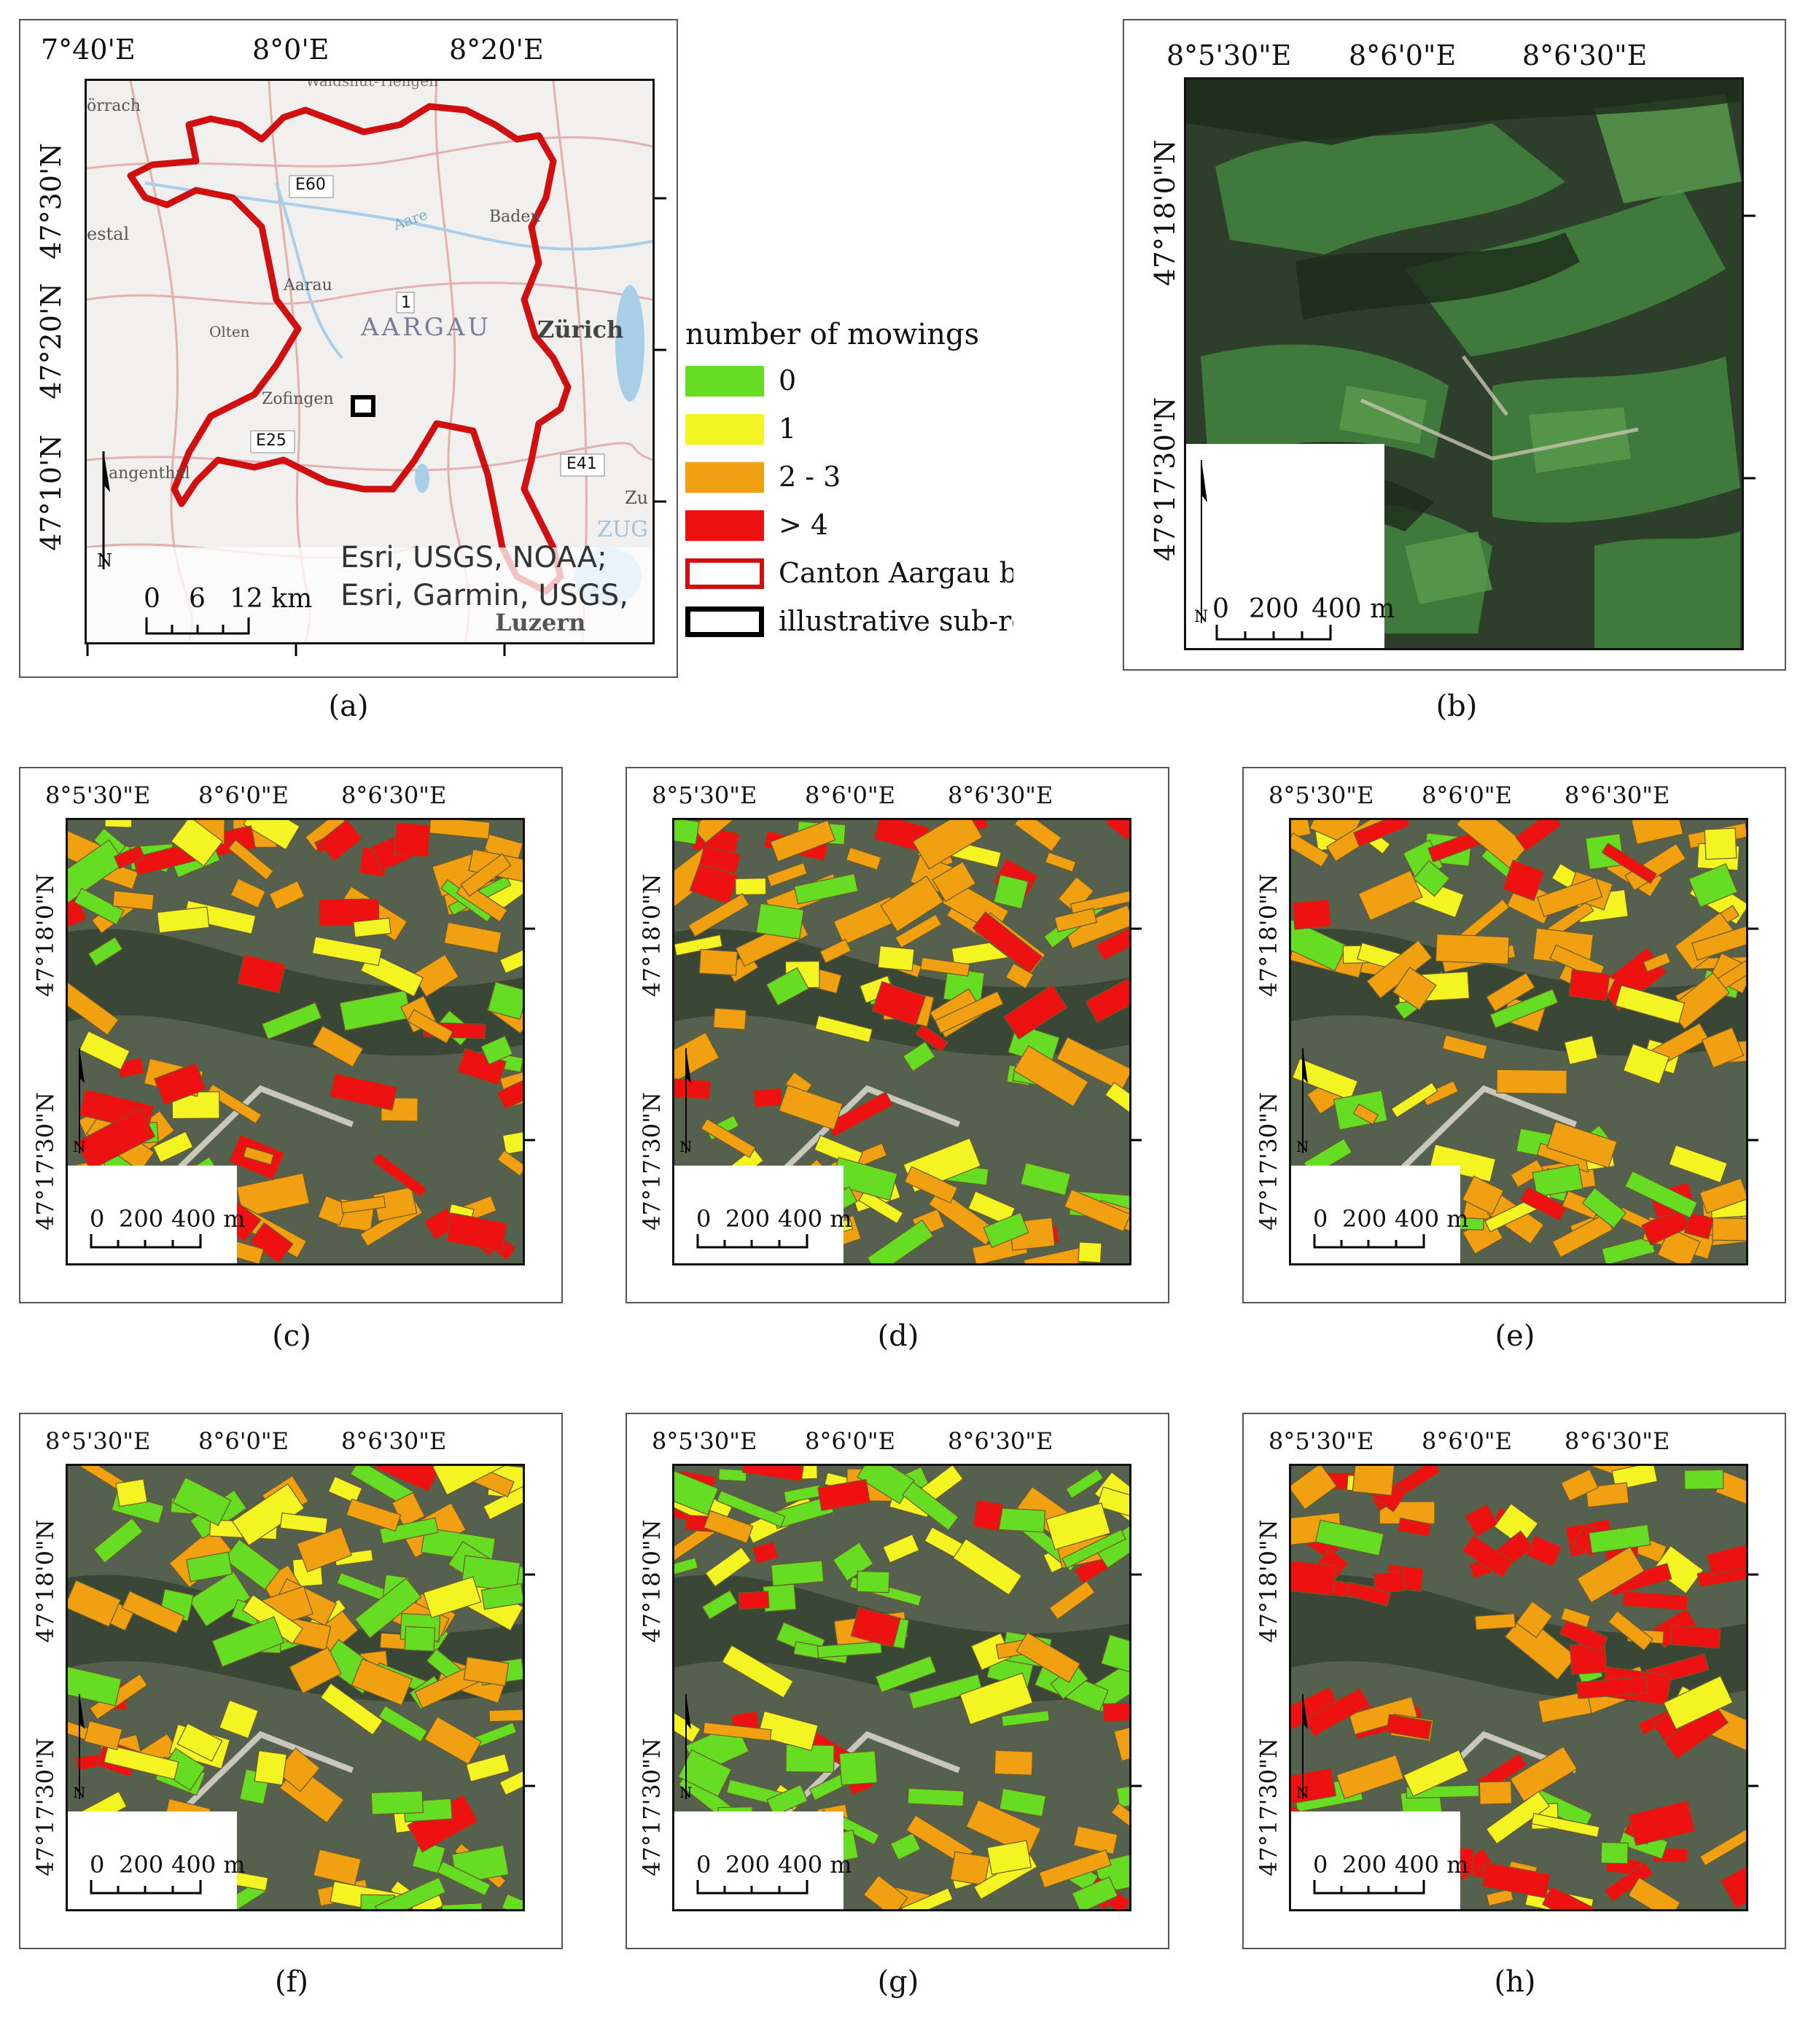 The image size is (1808, 2044). What do you see at coordinates (271, 599) in the screenshot?
I see `scale-label: 12 km` at bounding box center [271, 599].